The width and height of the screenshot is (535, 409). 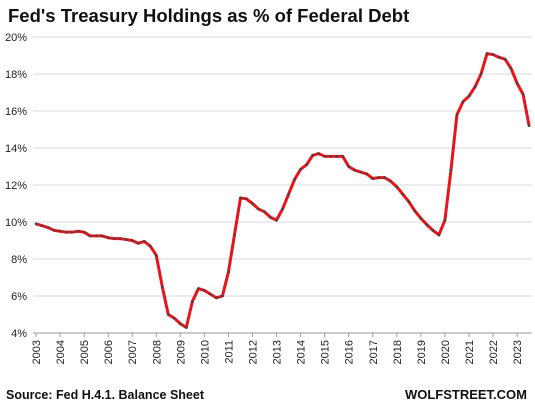 I want to click on x-tick-label: 2020, so click(x=446, y=352).